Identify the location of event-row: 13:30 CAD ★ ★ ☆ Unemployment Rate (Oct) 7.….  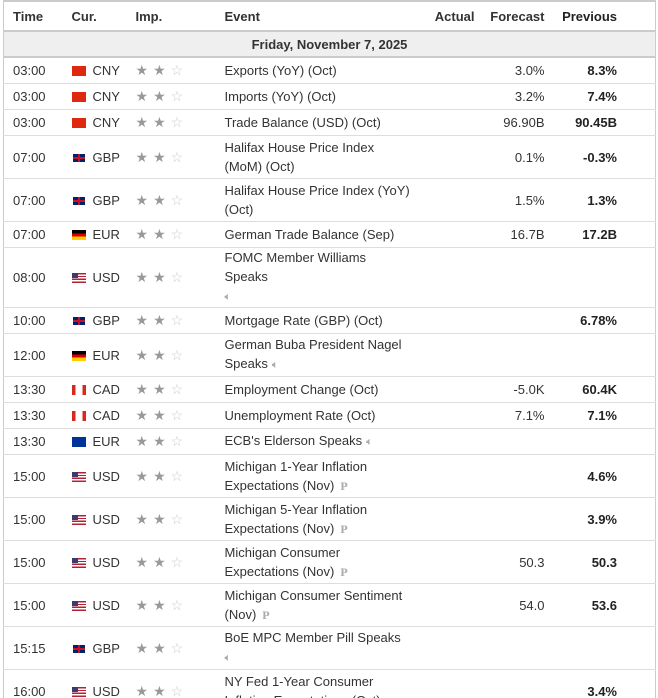
(329, 415).